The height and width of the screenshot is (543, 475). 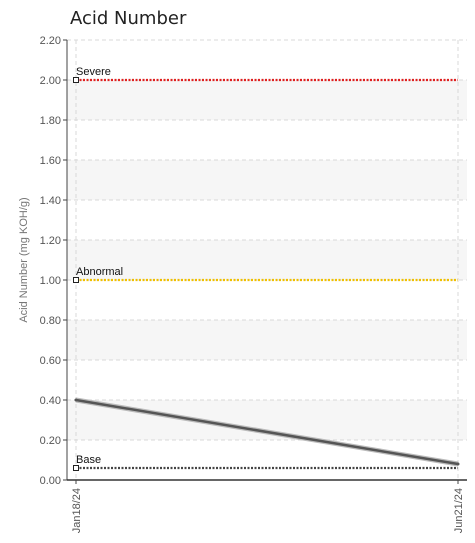 I want to click on threshold-label-abnormal: Abnormal, so click(x=99, y=272).